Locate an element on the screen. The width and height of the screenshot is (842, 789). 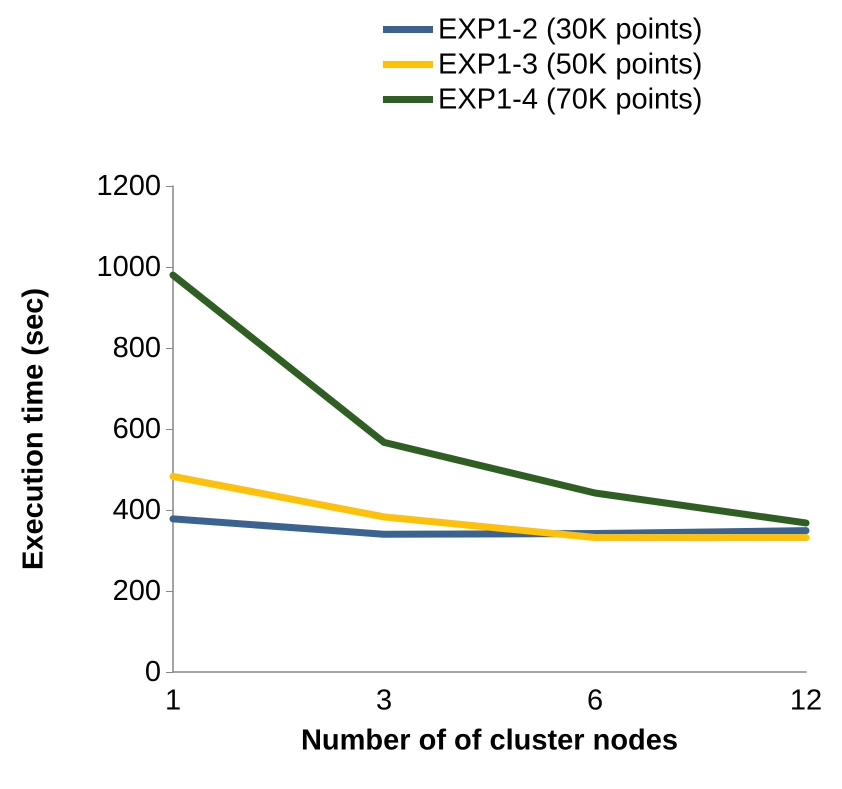
legend-label: EXP1-4 (70K points) is located at coordinates (570, 100).